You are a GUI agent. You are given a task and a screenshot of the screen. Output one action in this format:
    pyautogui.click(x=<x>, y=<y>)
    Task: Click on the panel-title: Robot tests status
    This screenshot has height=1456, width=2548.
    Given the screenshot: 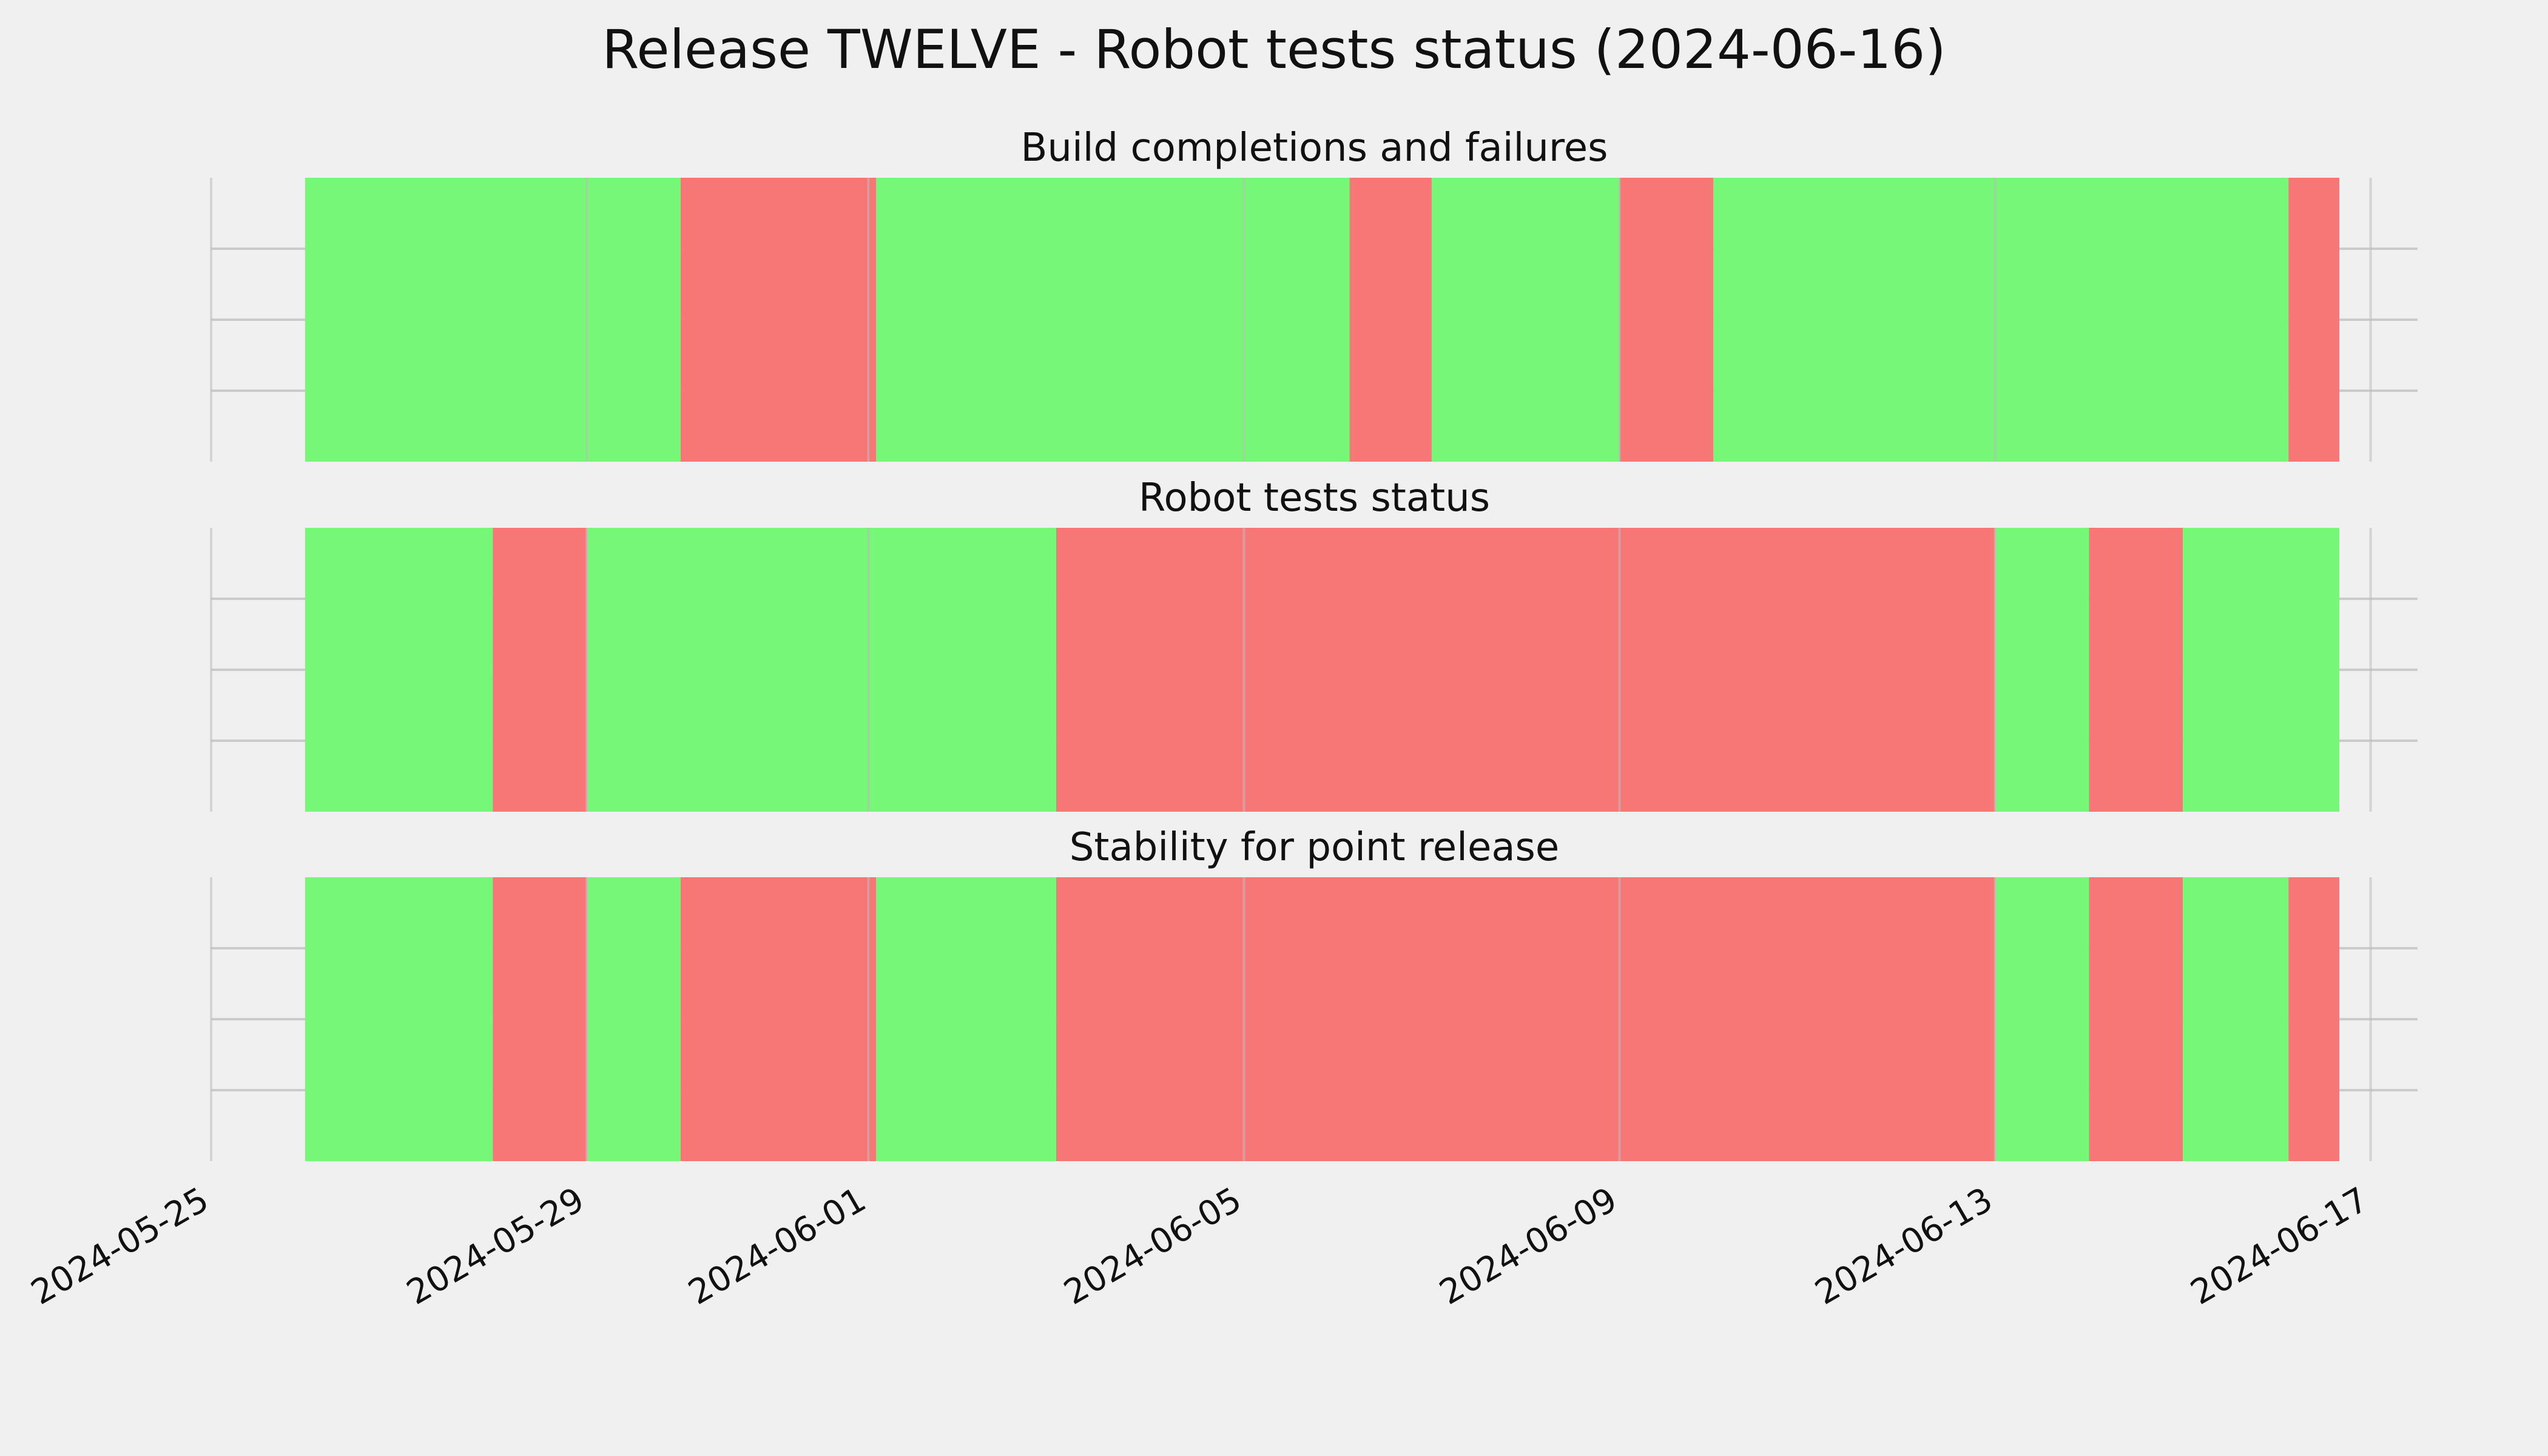 What is the action you would take?
    pyautogui.click(x=1314, y=498)
    